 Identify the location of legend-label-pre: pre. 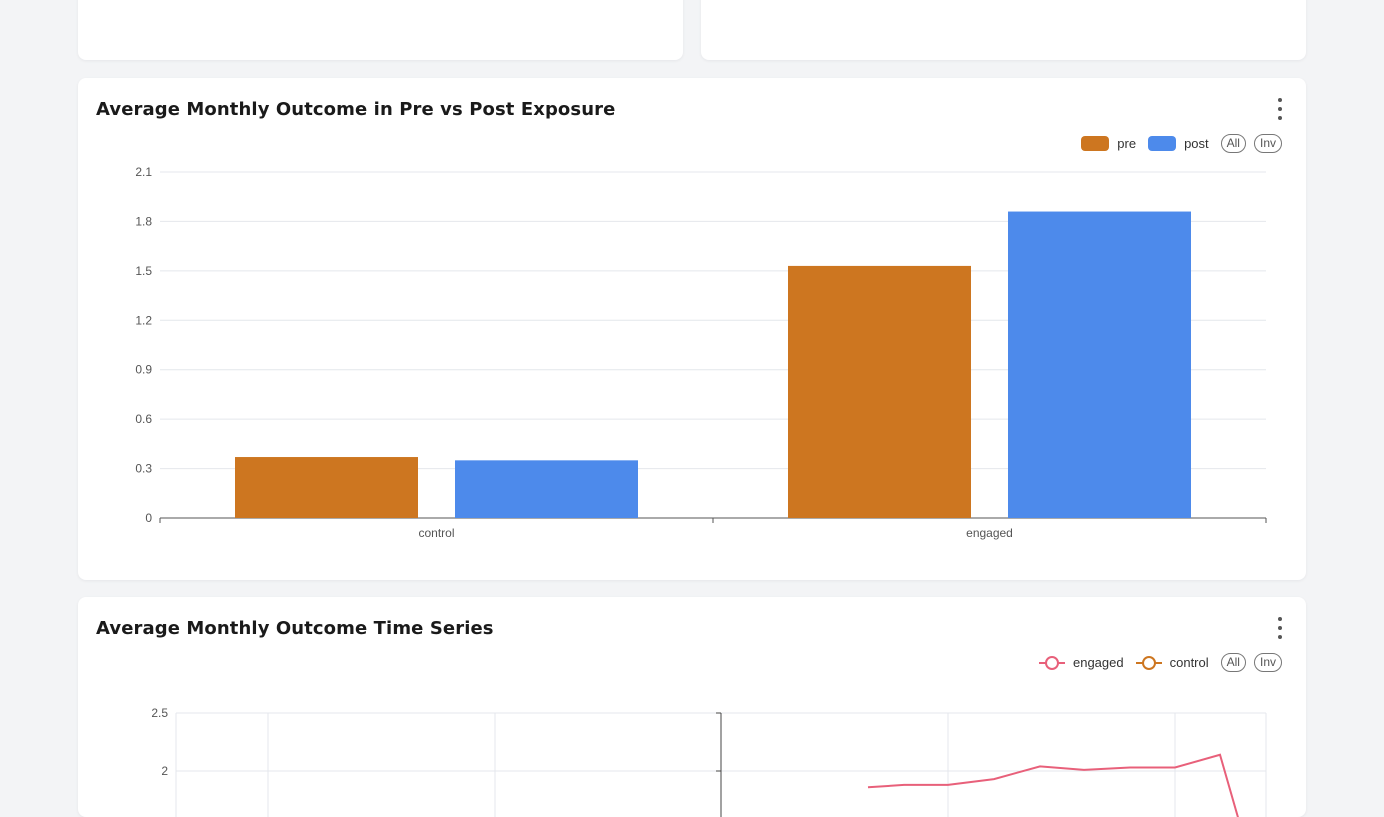
(1127, 143).